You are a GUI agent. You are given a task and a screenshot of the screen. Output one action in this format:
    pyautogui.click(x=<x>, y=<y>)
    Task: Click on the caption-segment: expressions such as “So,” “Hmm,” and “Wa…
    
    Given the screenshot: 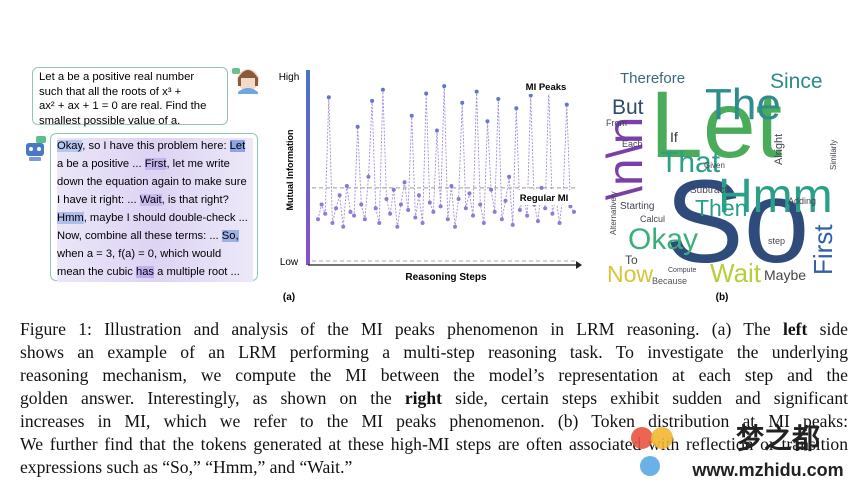 What is the action you would take?
    pyautogui.click(x=186, y=467)
    